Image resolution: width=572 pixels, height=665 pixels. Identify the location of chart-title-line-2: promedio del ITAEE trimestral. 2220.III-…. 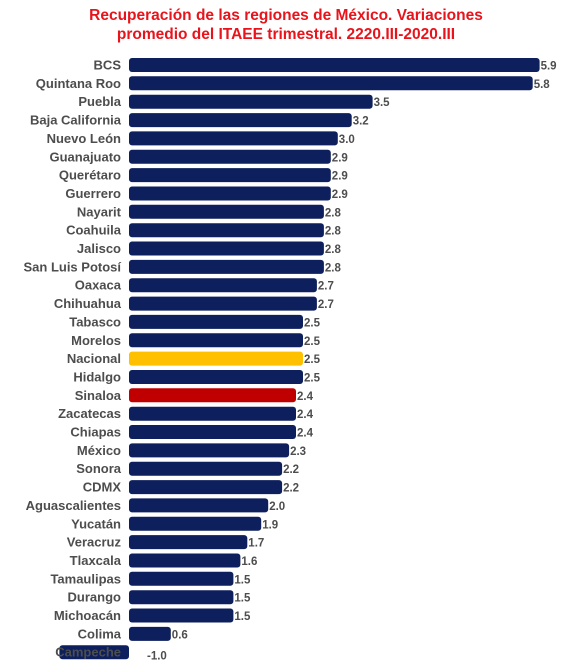
(286, 34).